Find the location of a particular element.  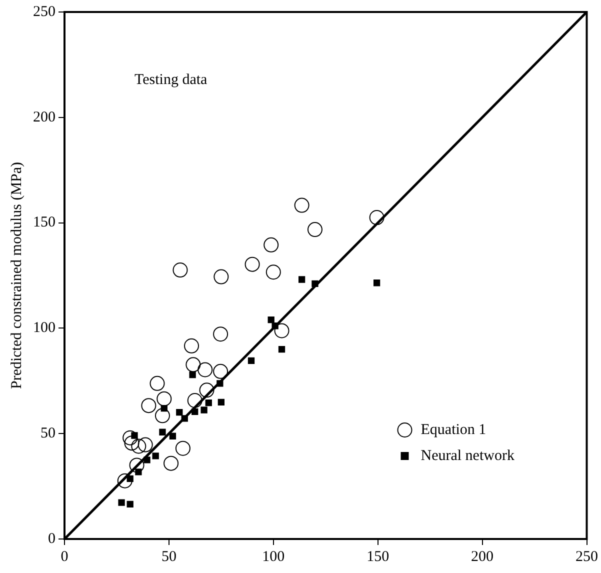

x-tick-label: 150 is located at coordinates (378, 556).